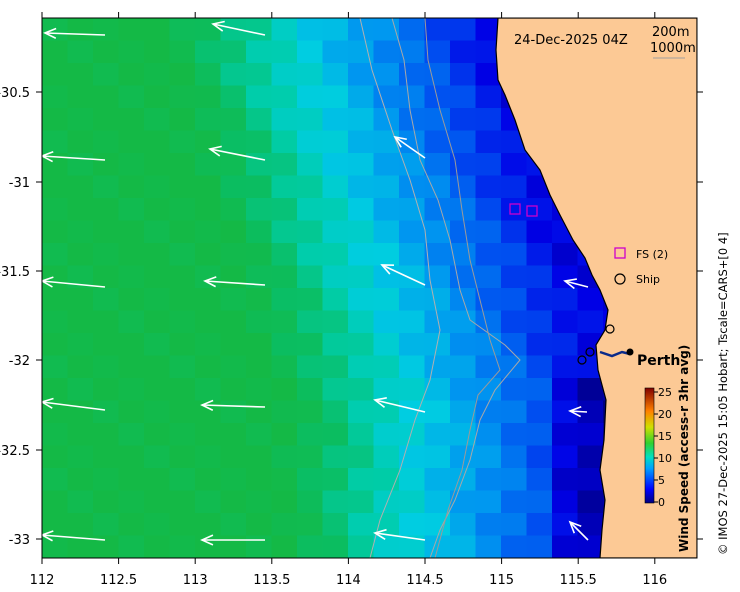 The image size is (740, 592). What do you see at coordinates (424, 580) in the screenshot?
I see `x-tick-label: 114.5` at bounding box center [424, 580].